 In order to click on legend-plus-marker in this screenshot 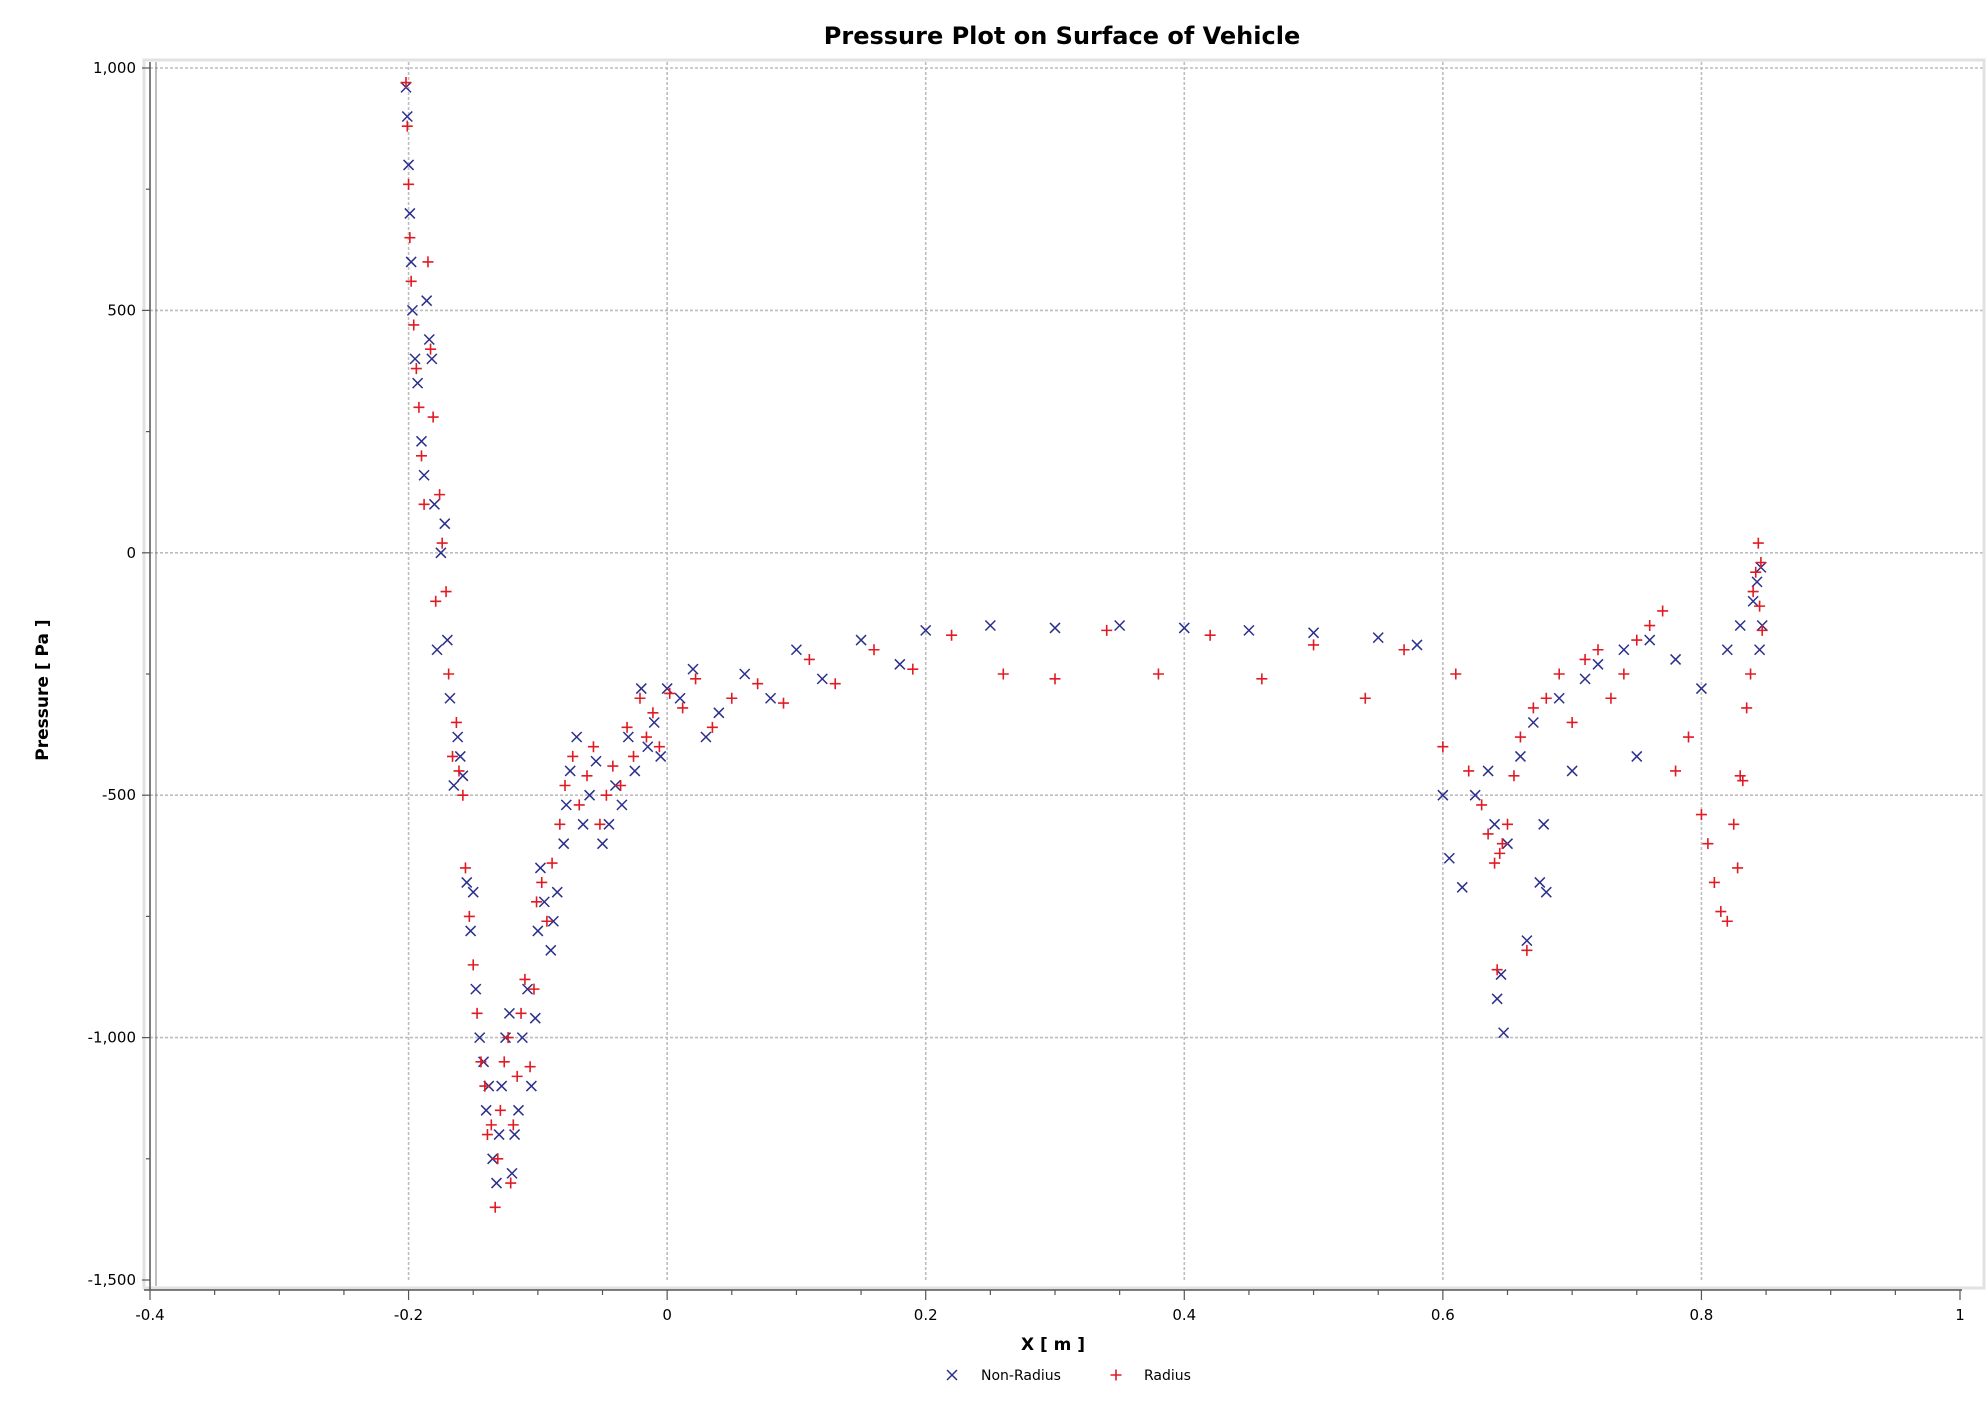, I will do `click(1116, 1375)`.